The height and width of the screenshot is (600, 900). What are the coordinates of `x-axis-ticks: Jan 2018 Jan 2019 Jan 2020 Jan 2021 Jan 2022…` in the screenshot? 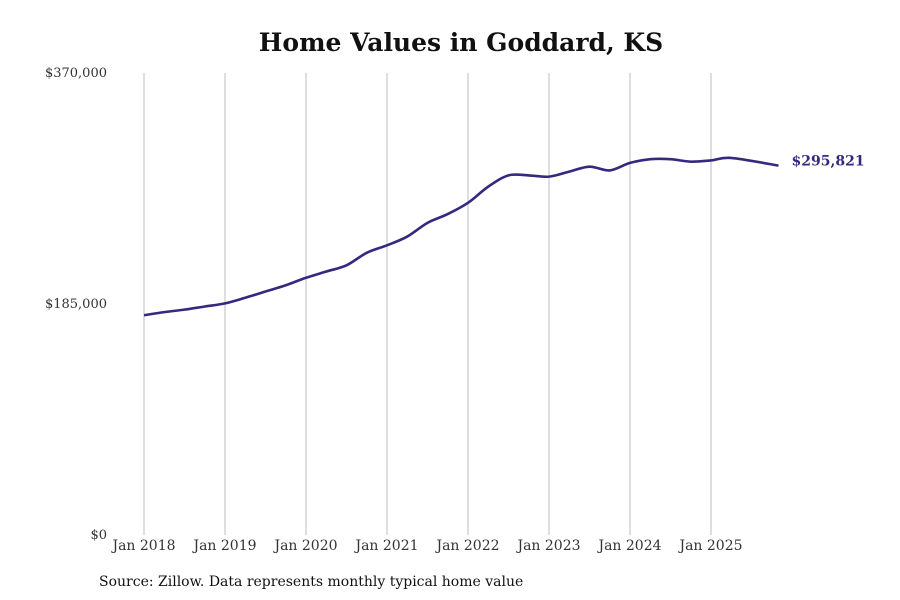 It's located at (426, 546).